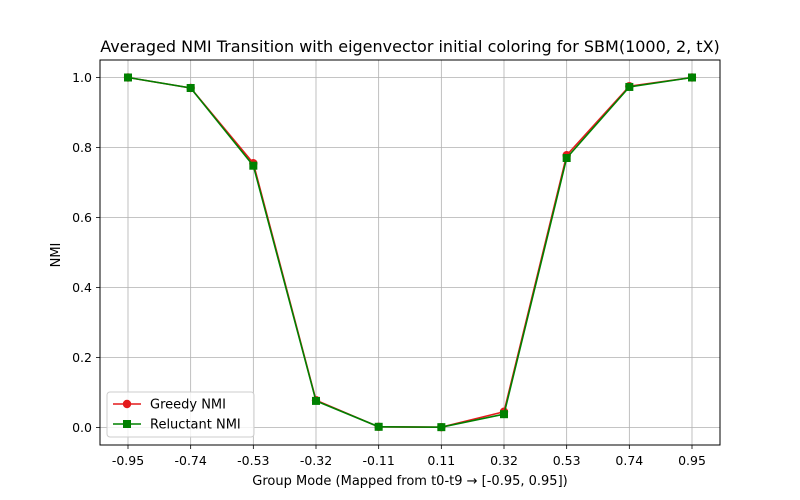 Image resolution: width=800 pixels, height=500 pixels. Describe the element at coordinates (441, 460) in the screenshot. I see `x-tick-label: 0.11` at that location.